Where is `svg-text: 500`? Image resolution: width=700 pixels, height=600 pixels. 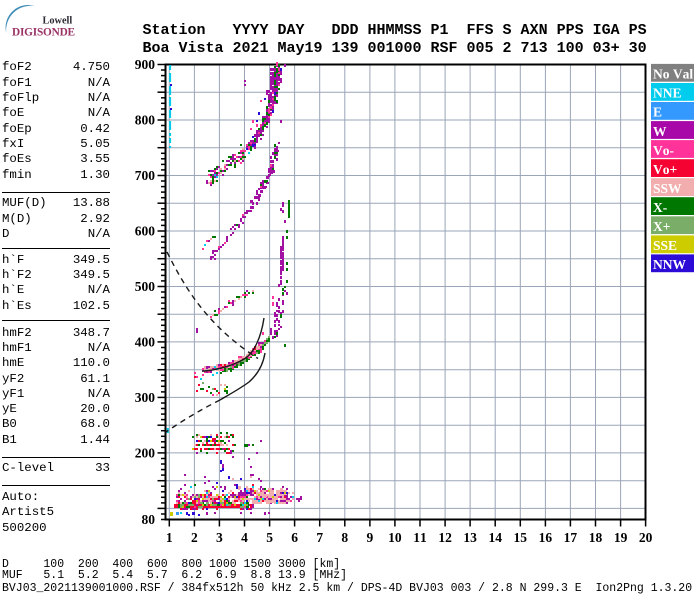
svg-text: 500 is located at coordinates (145, 286).